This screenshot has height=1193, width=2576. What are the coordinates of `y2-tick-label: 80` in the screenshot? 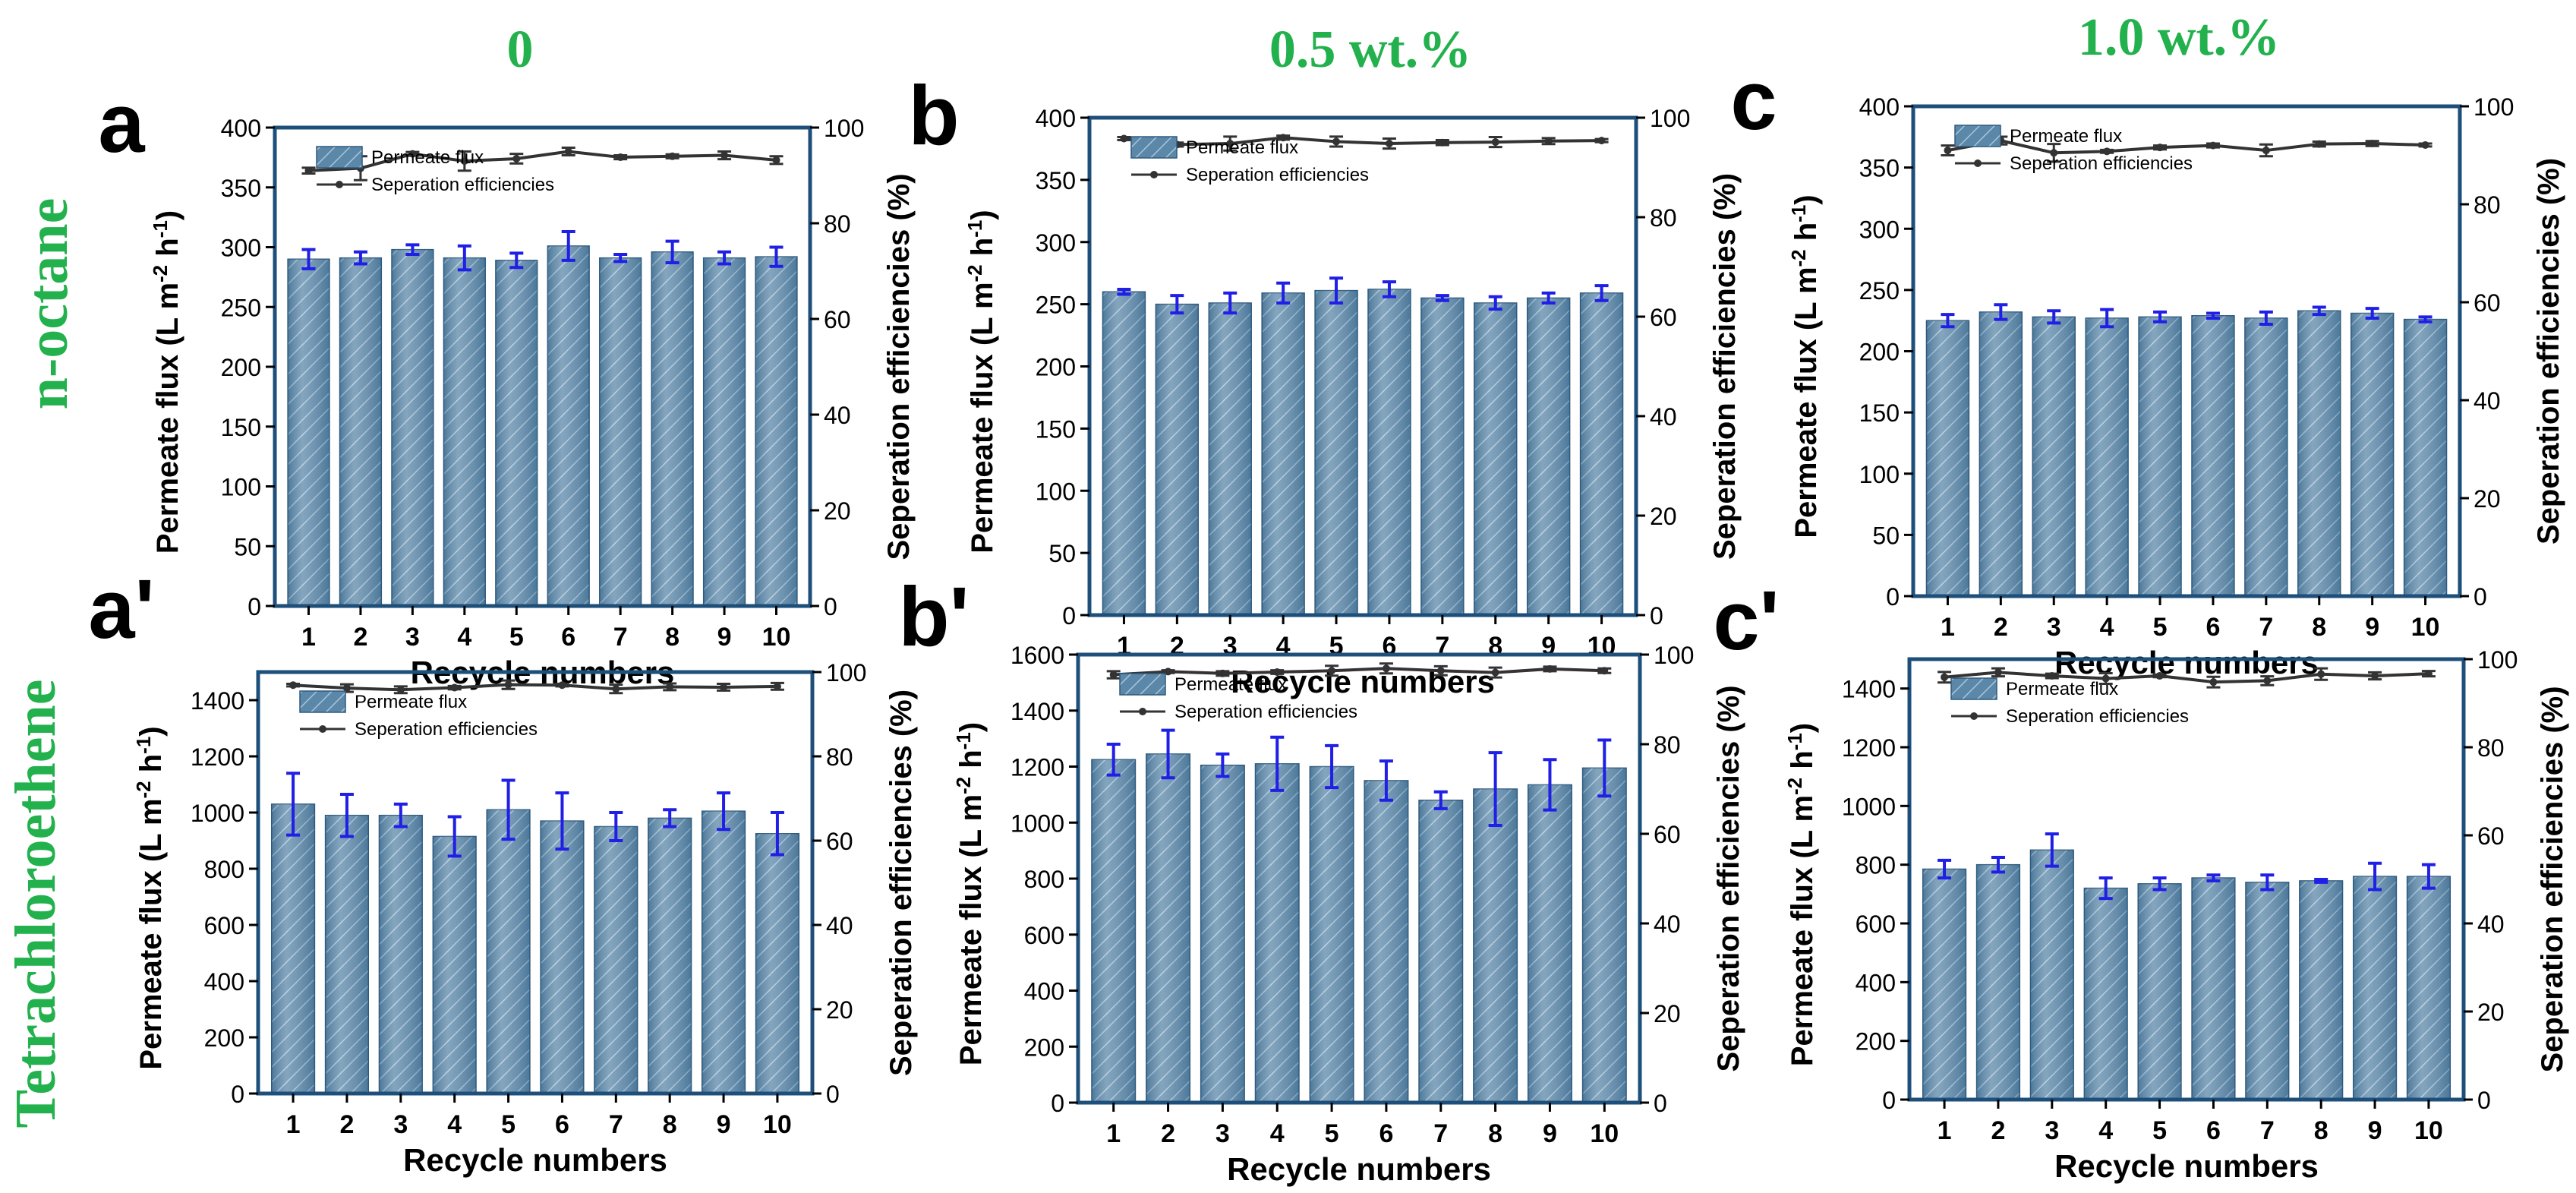 It's located at (2491, 748).